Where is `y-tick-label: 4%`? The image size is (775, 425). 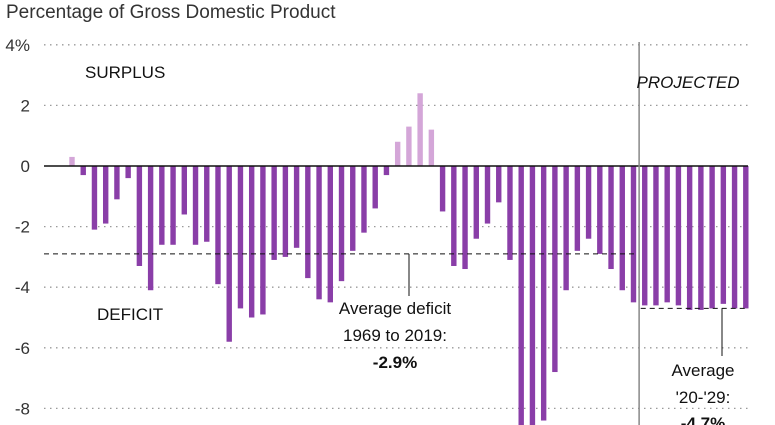 y-tick-label: 4% is located at coordinates (17, 45).